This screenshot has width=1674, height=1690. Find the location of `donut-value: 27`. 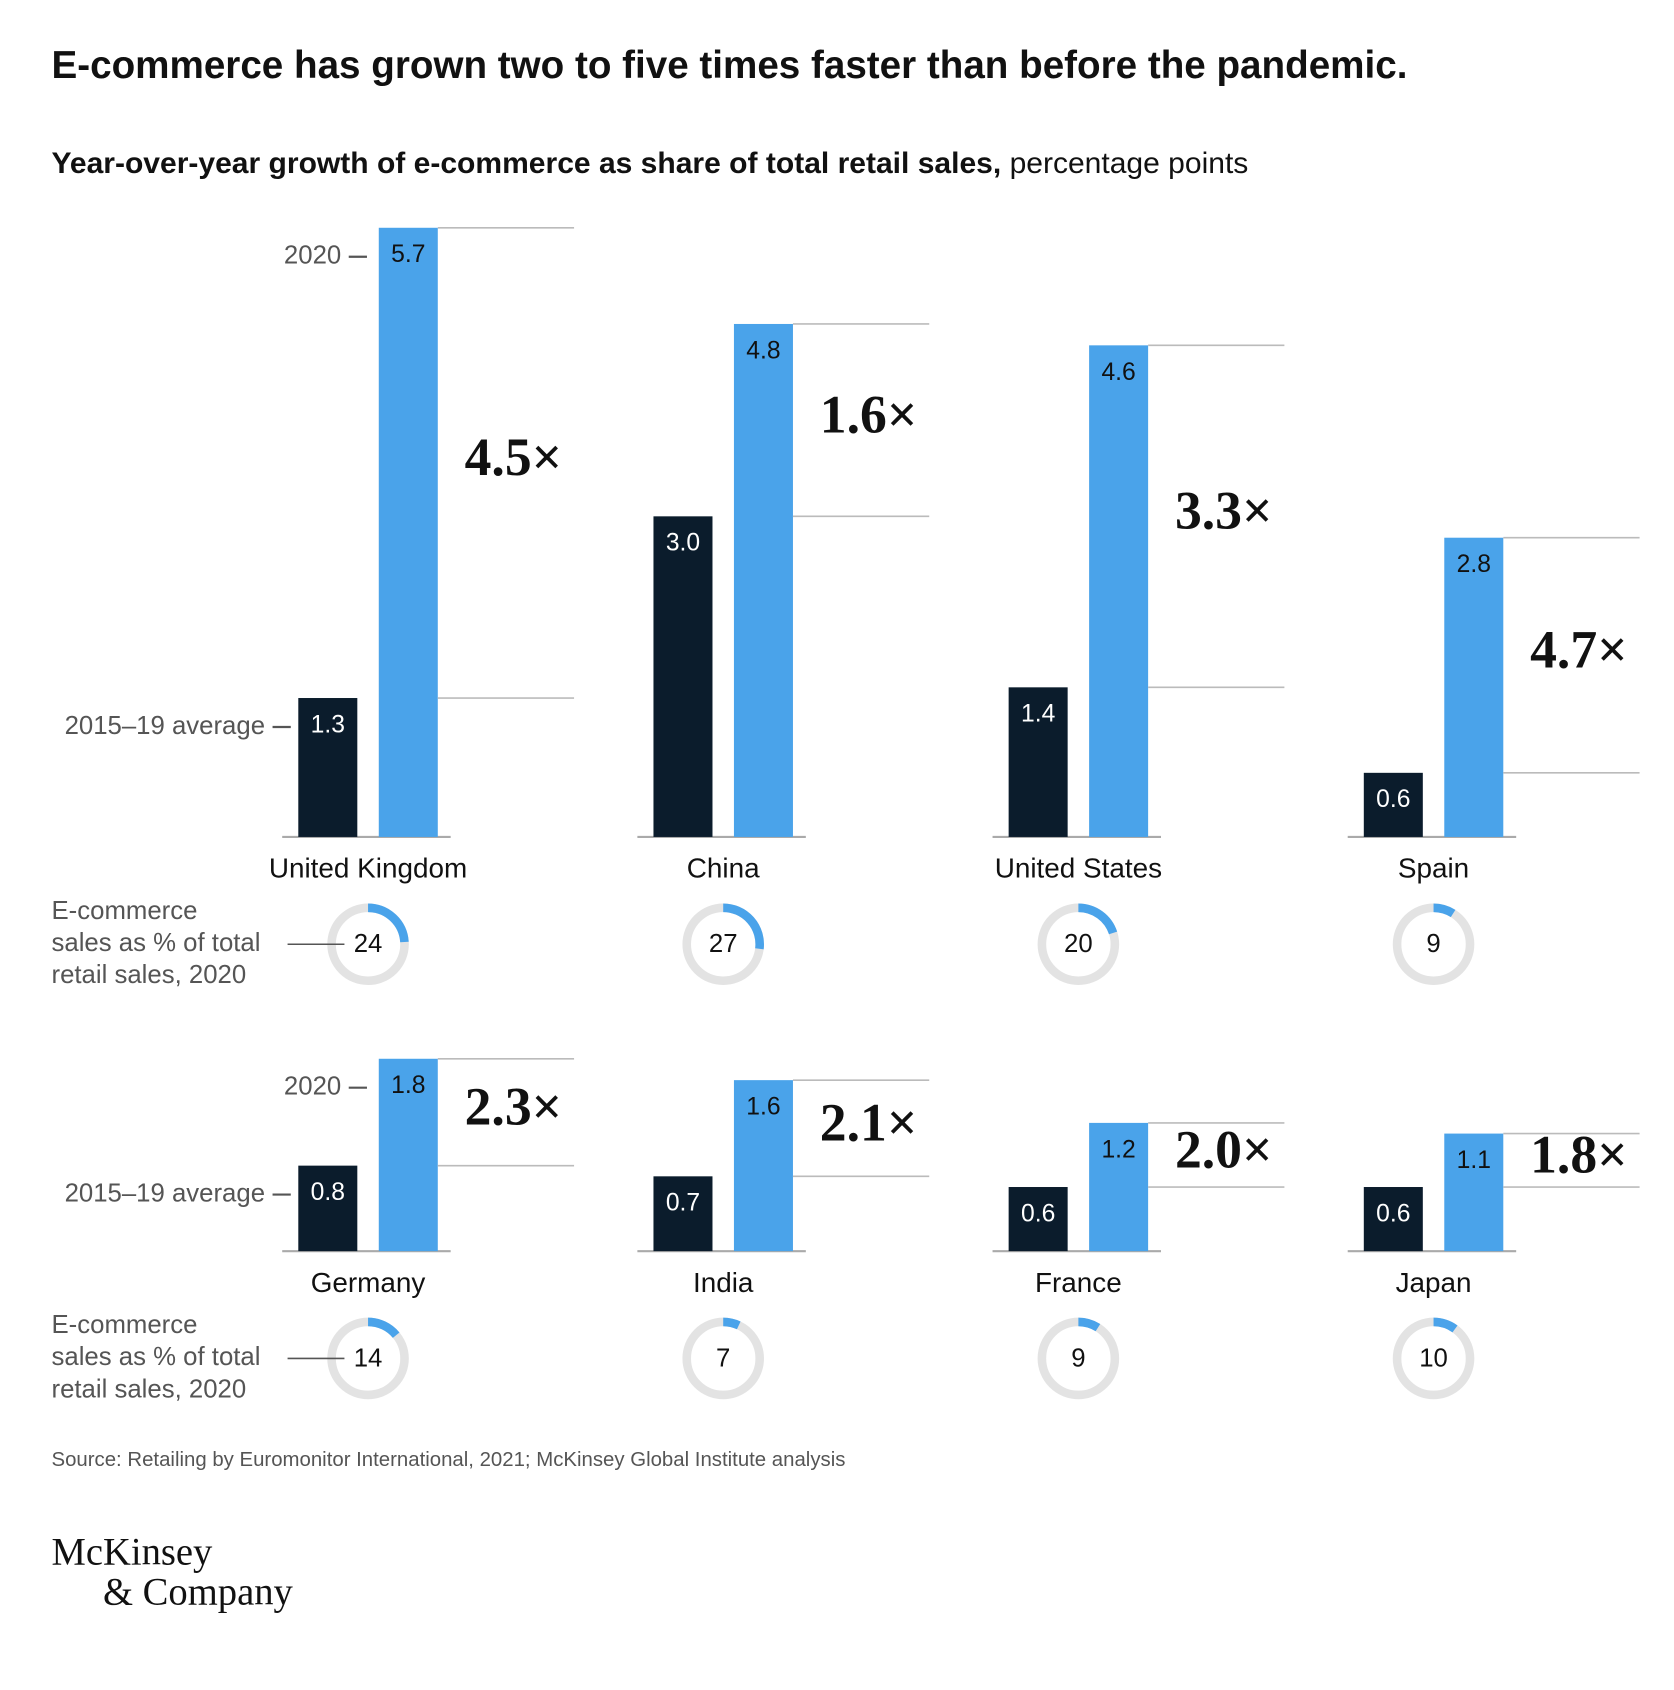

donut-value: 27 is located at coordinates (723, 944).